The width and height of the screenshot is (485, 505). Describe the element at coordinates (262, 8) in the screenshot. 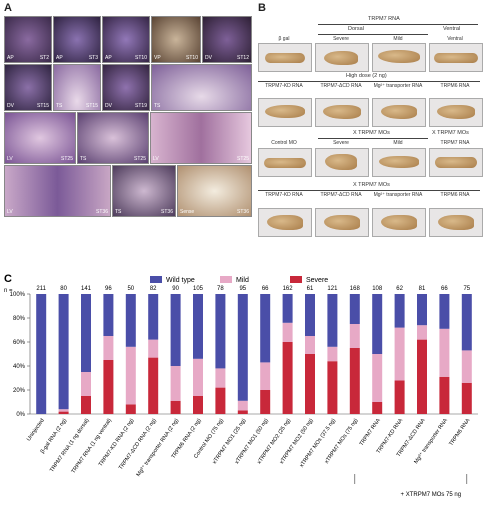

I see `panel-b-letter: B` at that location.